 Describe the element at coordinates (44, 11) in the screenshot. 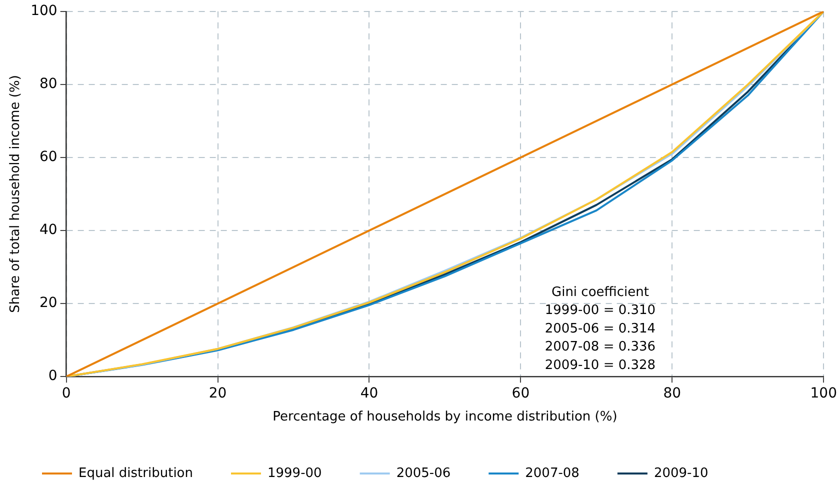

I see `y-tick-label: 100` at that location.